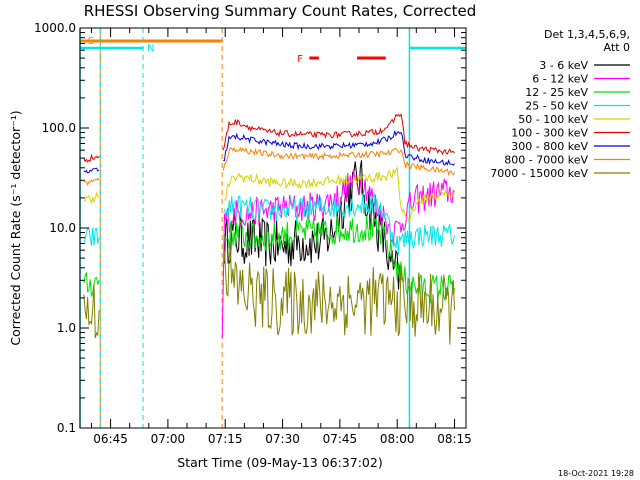 This screenshot has width=640, height=480. Describe the element at coordinates (454, 439) in the screenshot. I see `x-tick-label: 08:15` at that location.